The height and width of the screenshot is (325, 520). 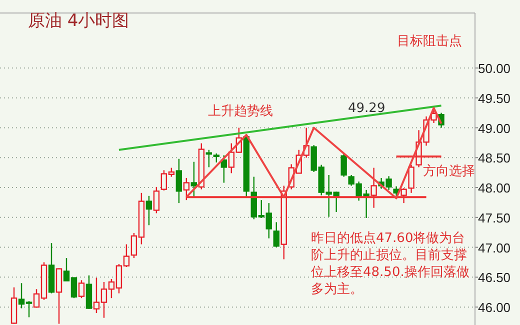 I want to click on annotation: 昨日的低点47.60将做为台阶上升的止损位。目前支撑位上移至48.50.操作回落做多为主。, so click(x=390, y=264).